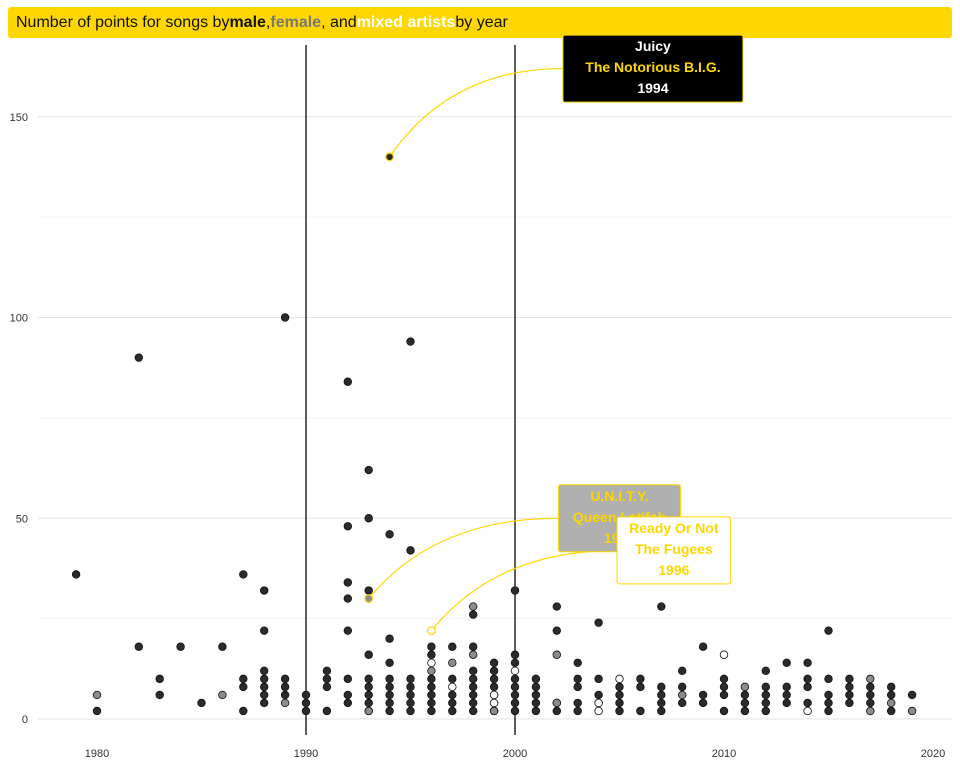 The width and height of the screenshot is (960, 768). Describe the element at coordinates (515, 671) in the screenshot. I see `data-point-mixed` at that location.